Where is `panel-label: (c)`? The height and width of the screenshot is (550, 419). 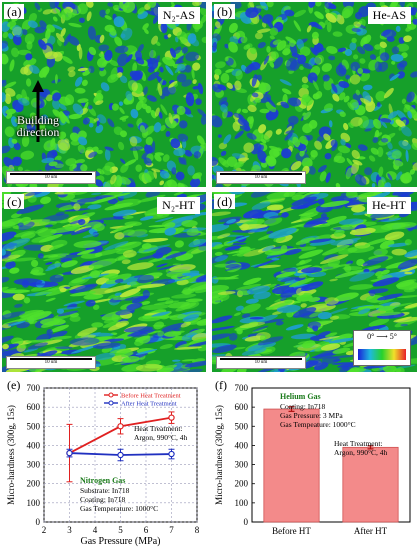
panel-label: (c) is located at coordinates (14, 201).